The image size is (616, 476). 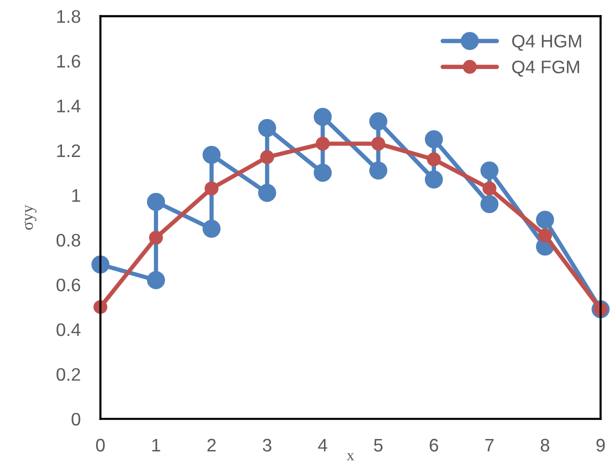 What do you see at coordinates (378, 445) in the screenshot?
I see `x-tick-label: 5` at bounding box center [378, 445].